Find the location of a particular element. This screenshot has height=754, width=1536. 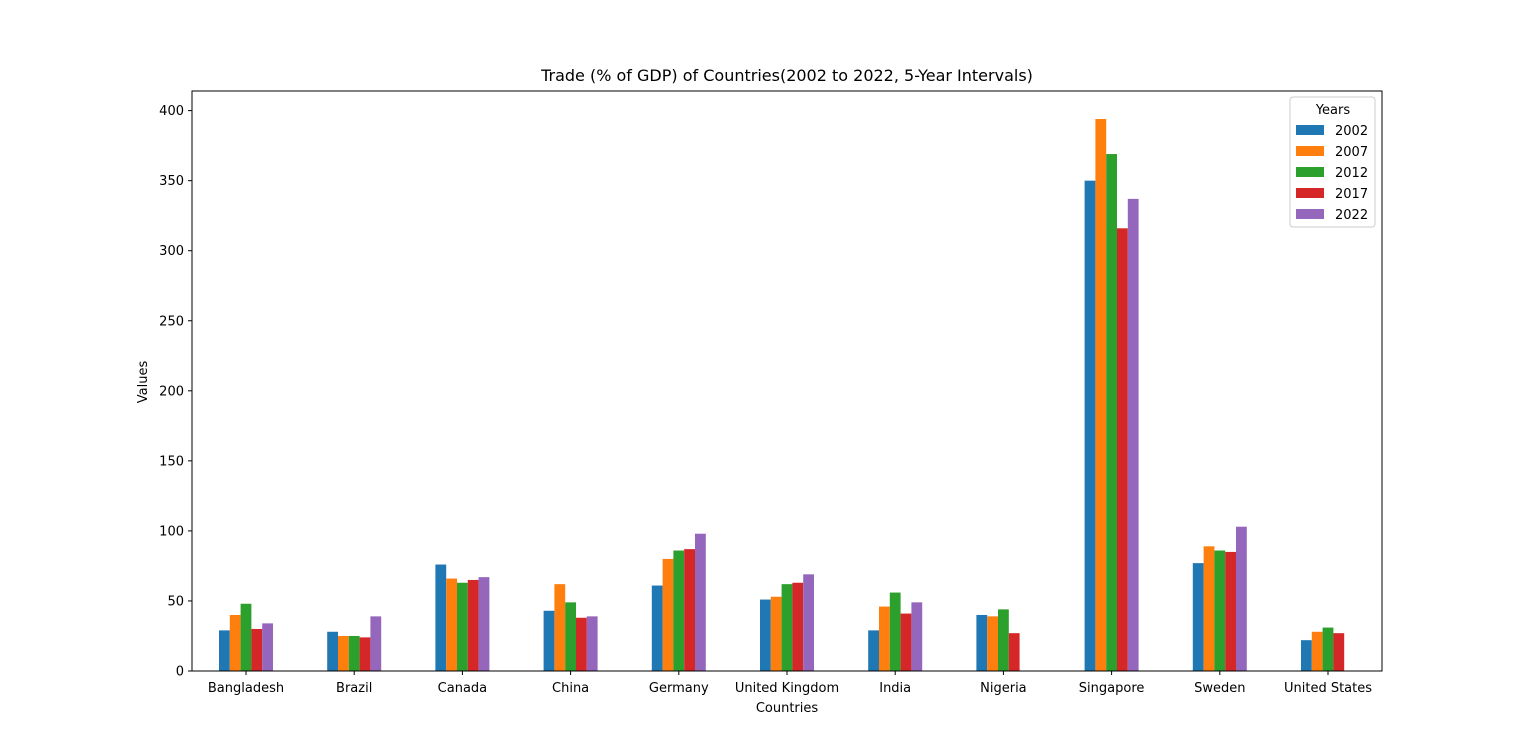

bar-china-2022 is located at coordinates (592, 643).